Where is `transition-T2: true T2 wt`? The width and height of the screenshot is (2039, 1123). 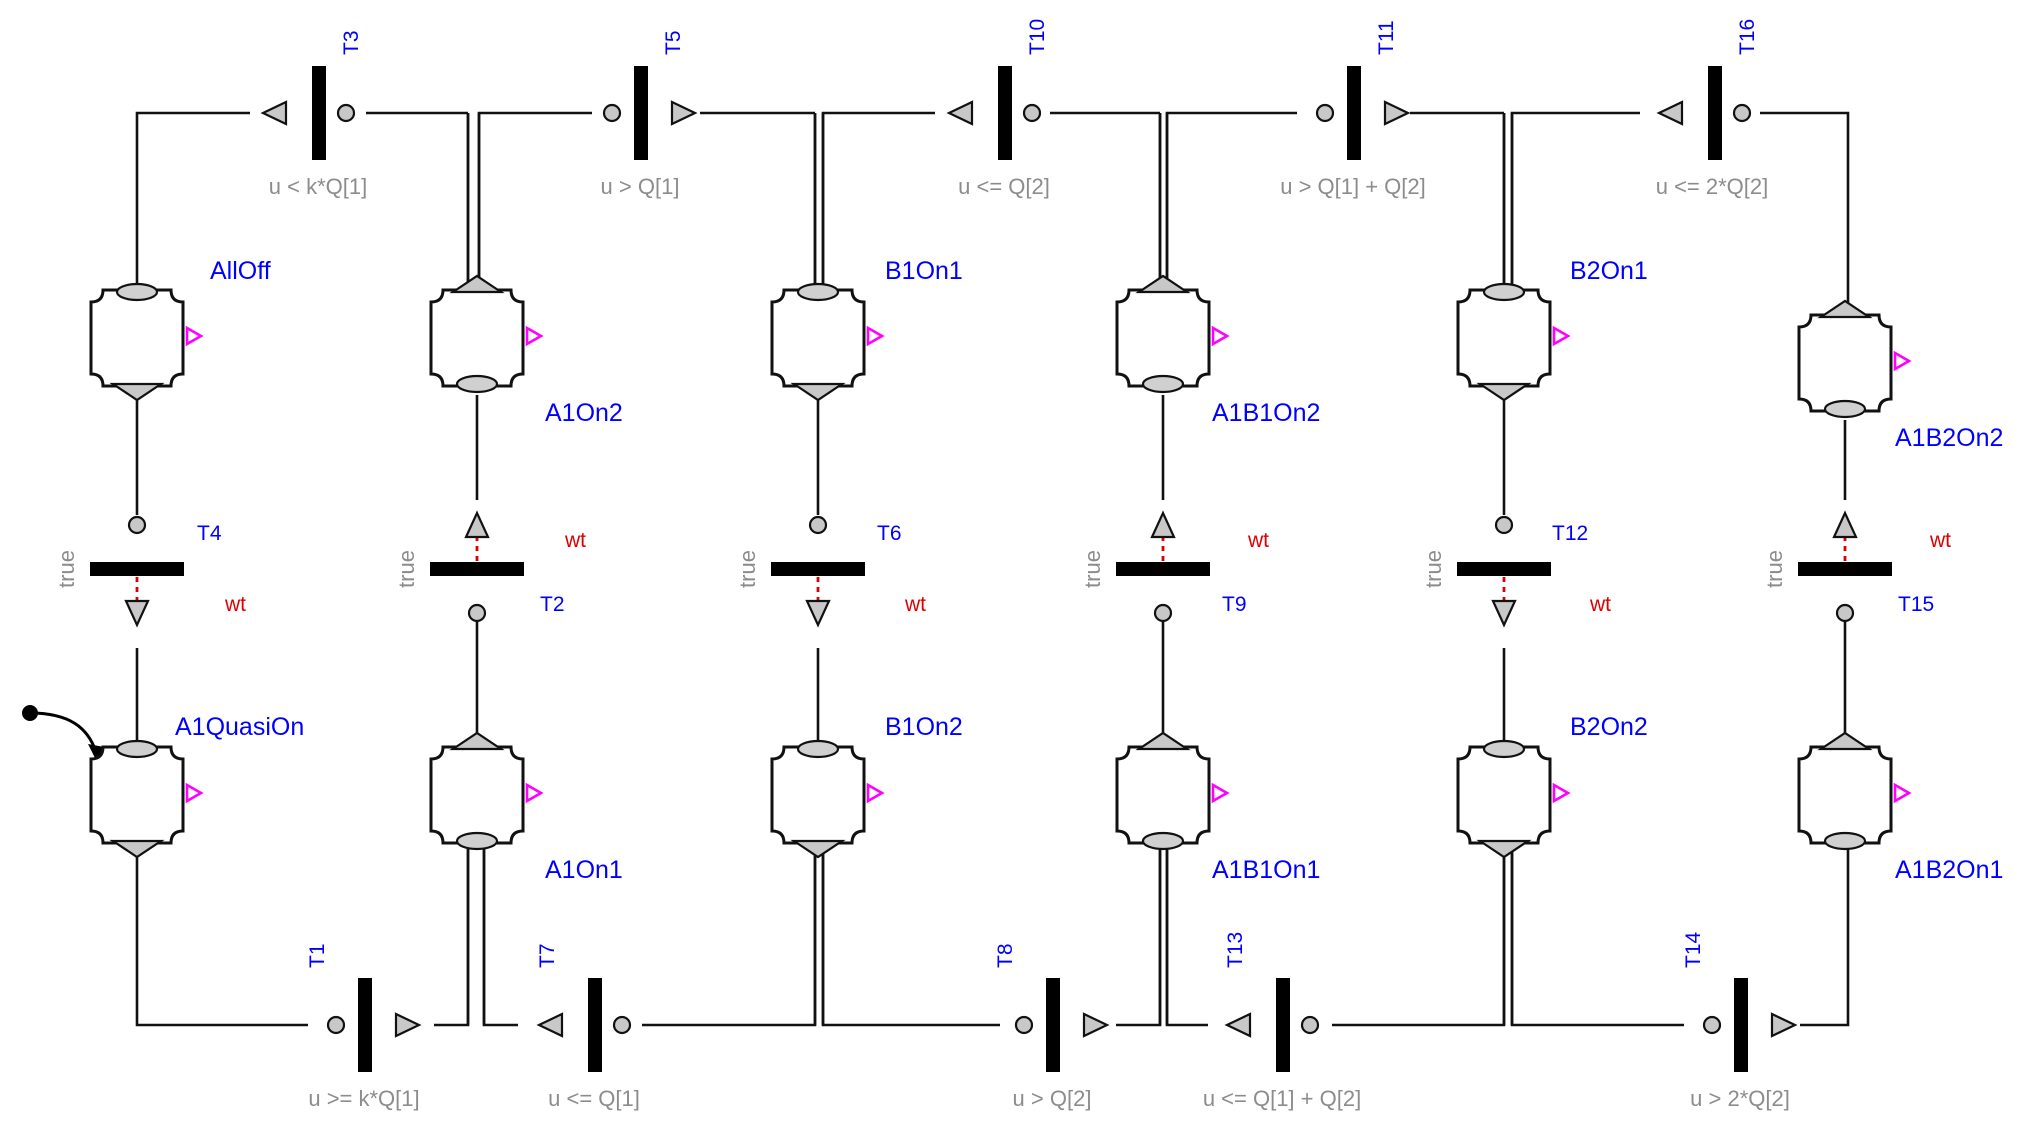 transition-T2: true T2 wt is located at coordinates (490, 566).